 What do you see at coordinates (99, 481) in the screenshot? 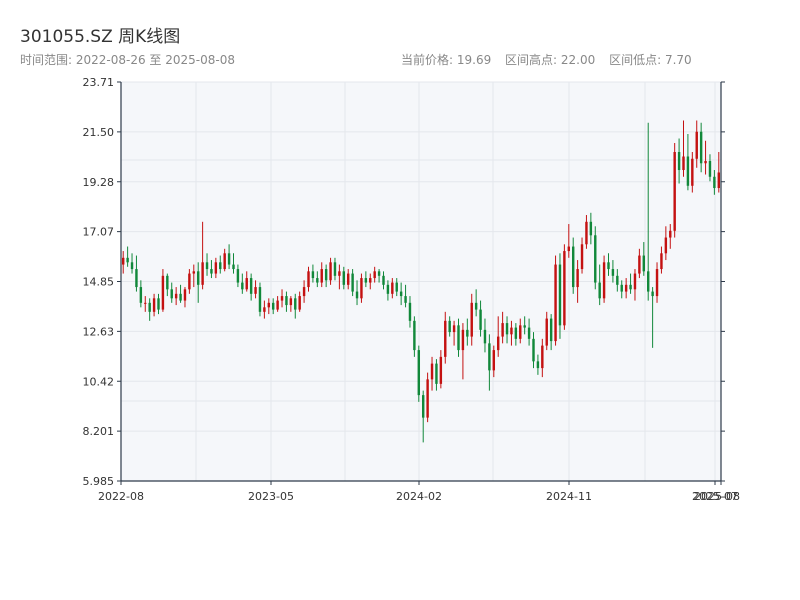
I see `y-tick-label: 5.985` at bounding box center [99, 481].